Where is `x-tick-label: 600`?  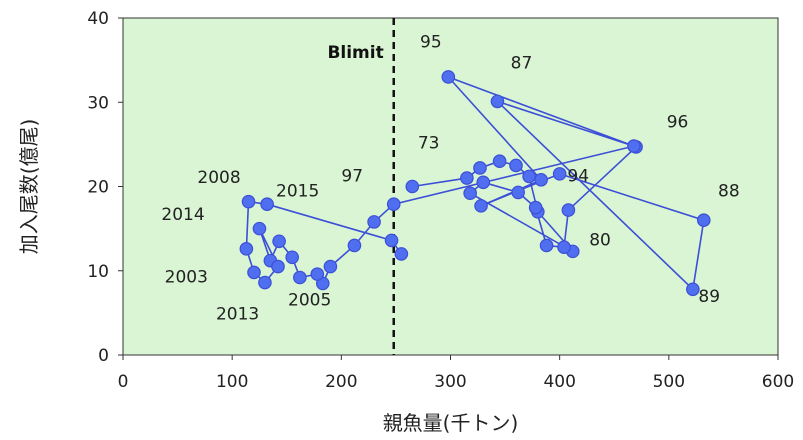
x-tick-label: 600 is located at coordinates (778, 382).